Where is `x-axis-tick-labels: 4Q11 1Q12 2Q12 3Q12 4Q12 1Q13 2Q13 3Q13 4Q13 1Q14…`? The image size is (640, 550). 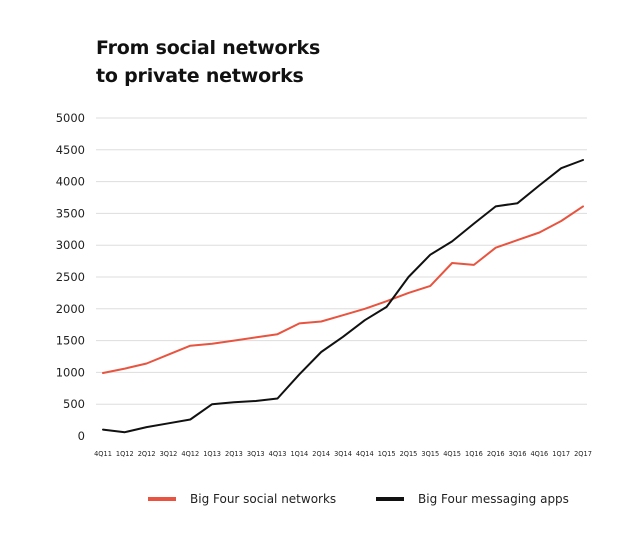 x-axis-tick-labels: 4Q11 1Q12 2Q12 3Q12 4Q12 1Q13 2Q13 3Q13 4Q13 1Q14… is located at coordinates (343, 454).